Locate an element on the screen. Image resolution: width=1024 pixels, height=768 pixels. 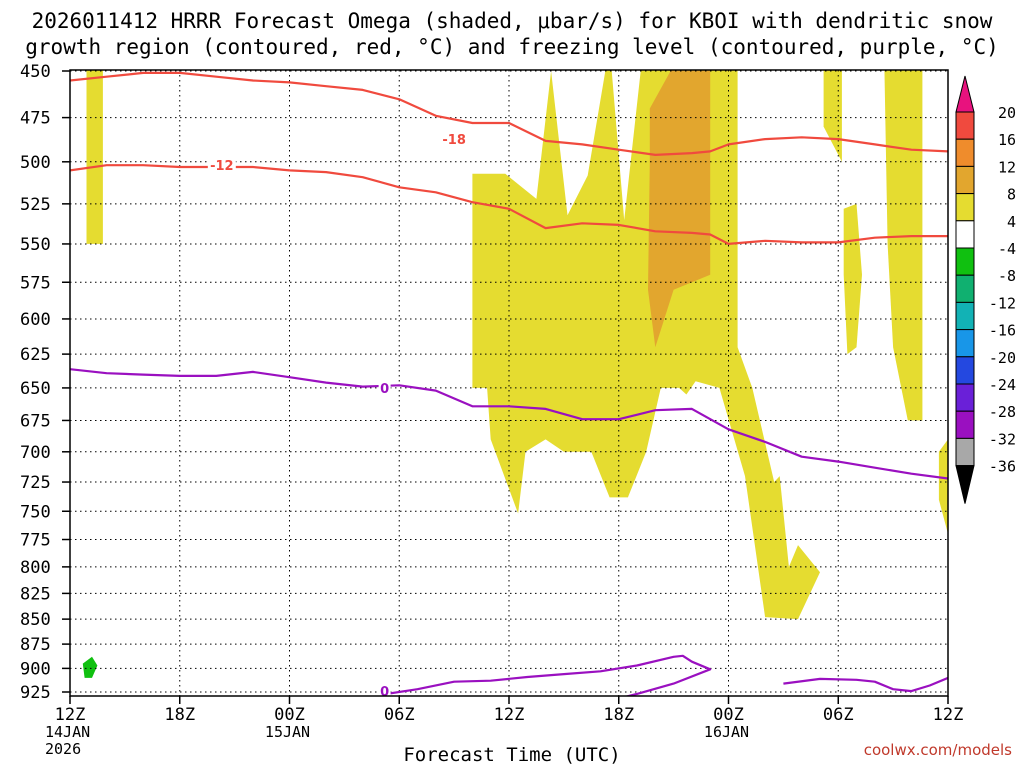
colorbar-arrow-bottom is located at coordinates (965, 484).